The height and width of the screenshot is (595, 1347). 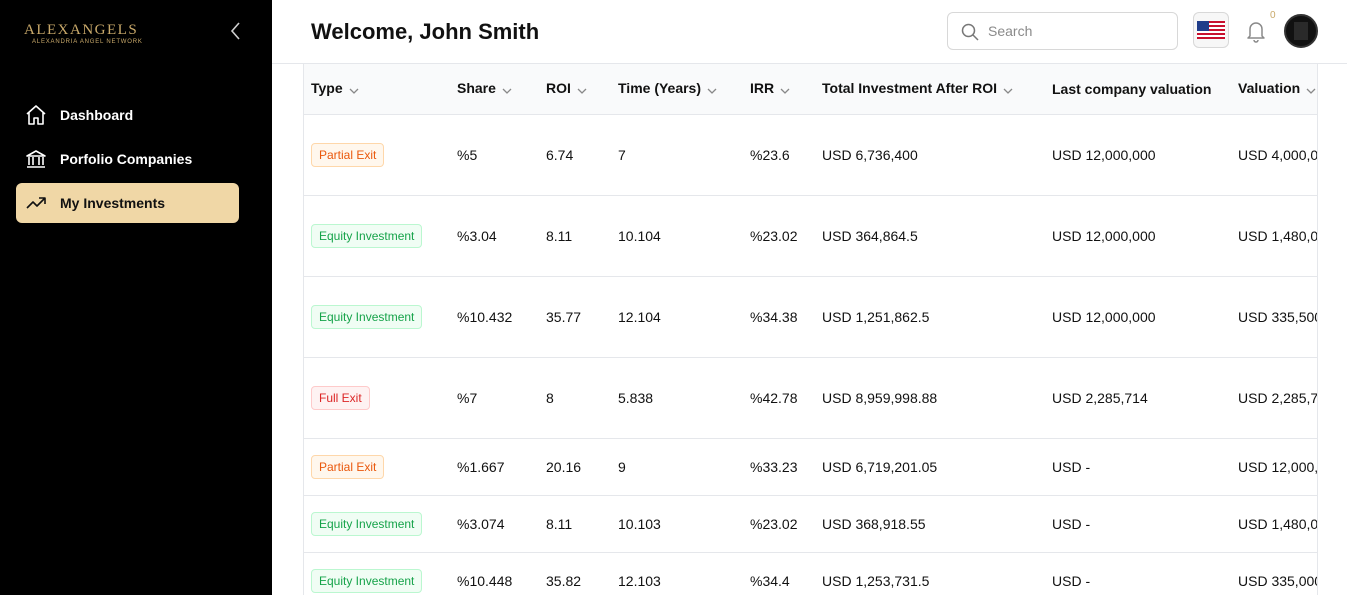 What do you see at coordinates (930, 524) in the screenshot?
I see `total-investment-cell: USD 368,918.55` at bounding box center [930, 524].